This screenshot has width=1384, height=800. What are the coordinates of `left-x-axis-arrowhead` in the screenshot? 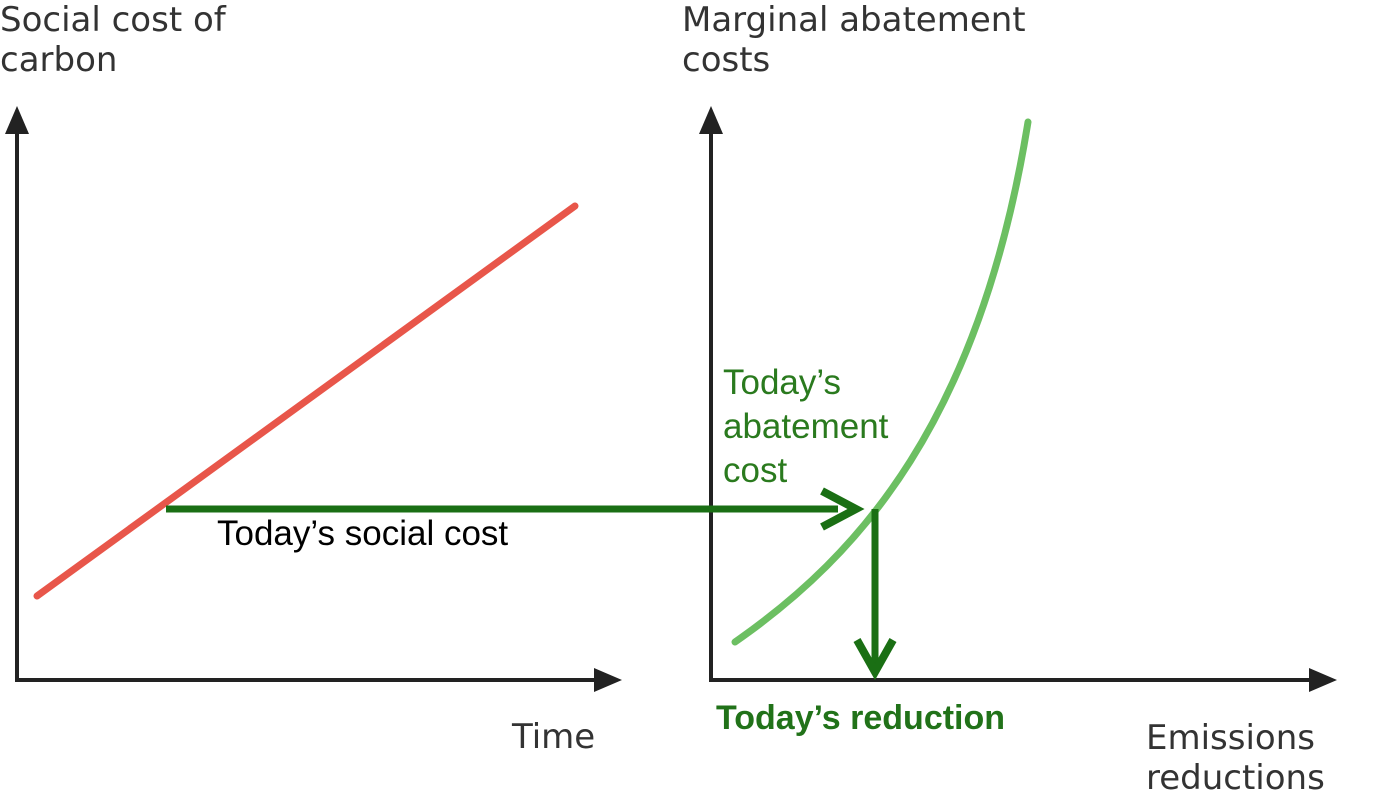 It's located at (608, 680).